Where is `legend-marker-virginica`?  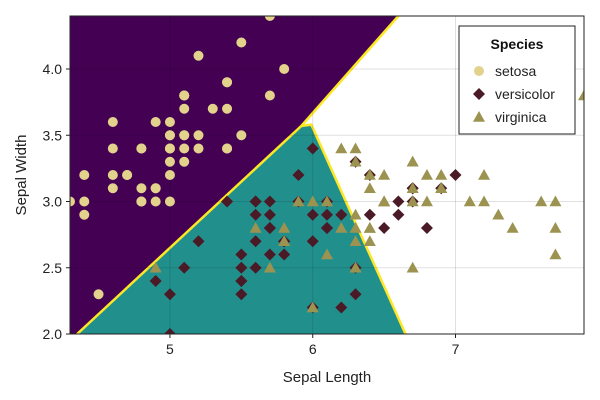 legend-marker-virginica is located at coordinates (479, 116).